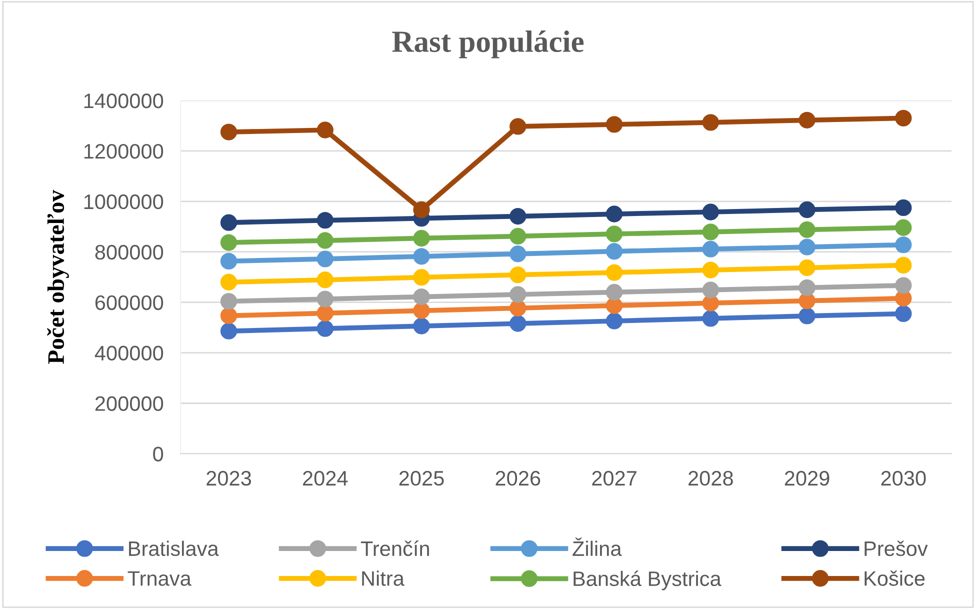 The image size is (976, 609). Describe the element at coordinates (903, 478) in the screenshot. I see `x-tick-label: 2030` at that location.